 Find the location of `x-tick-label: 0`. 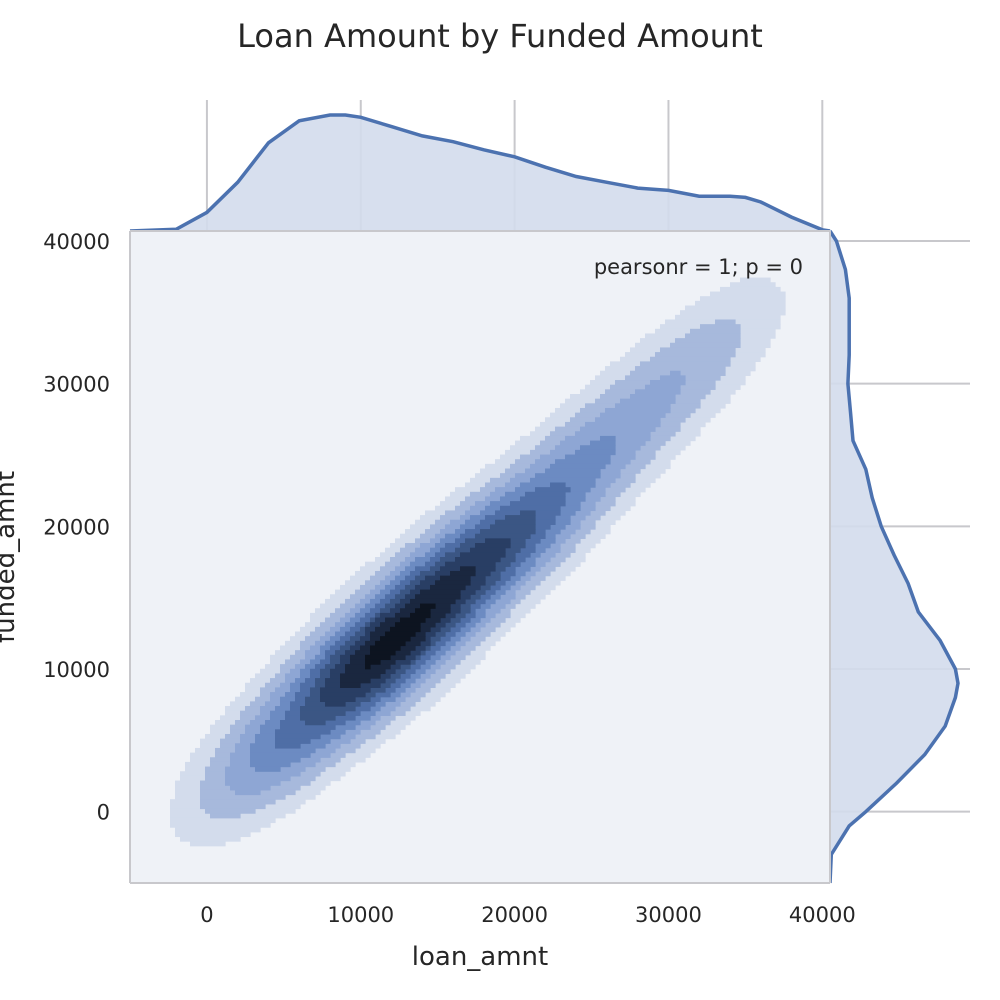

x-tick-label: 0 is located at coordinates (206, 915).